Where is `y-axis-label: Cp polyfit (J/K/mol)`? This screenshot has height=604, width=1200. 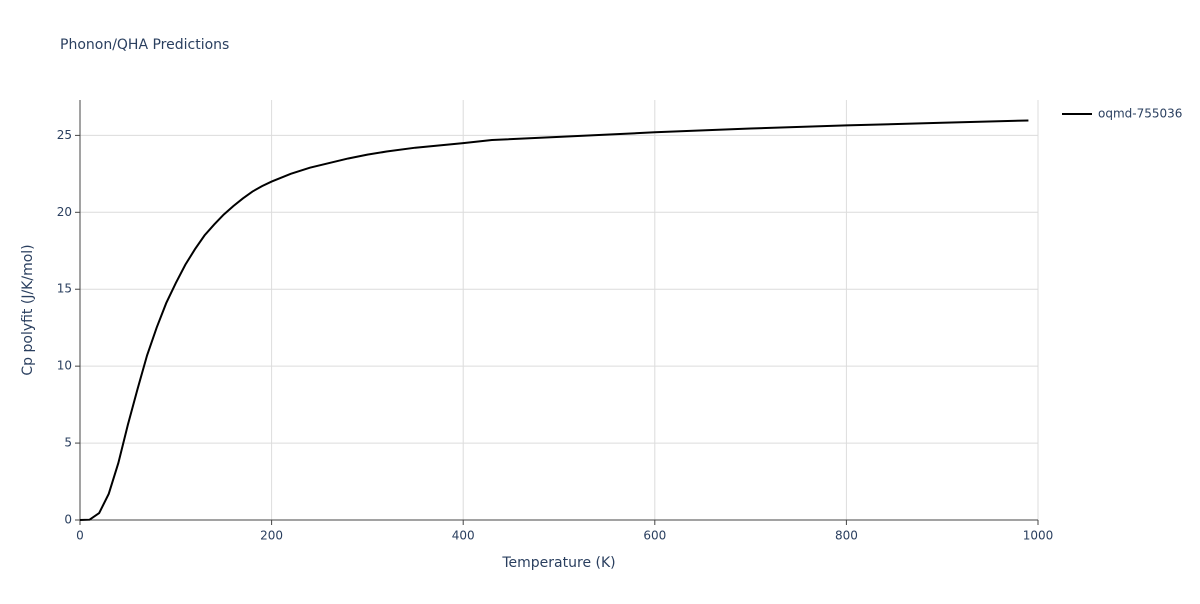 y-axis-label: Cp polyfit (J/K/mol) is located at coordinates (28, 309).